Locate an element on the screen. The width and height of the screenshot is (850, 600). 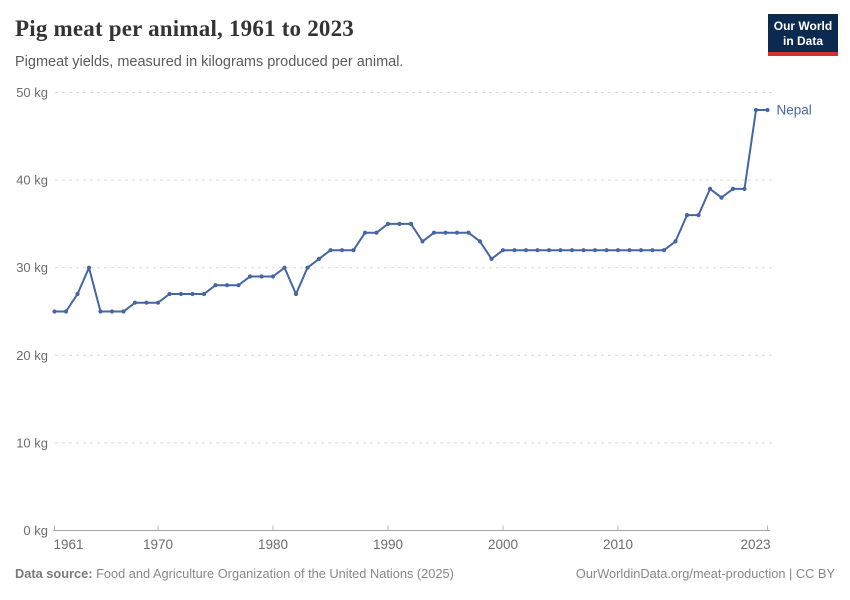
owid-logo: Our World in Data is located at coordinates (803, 35).